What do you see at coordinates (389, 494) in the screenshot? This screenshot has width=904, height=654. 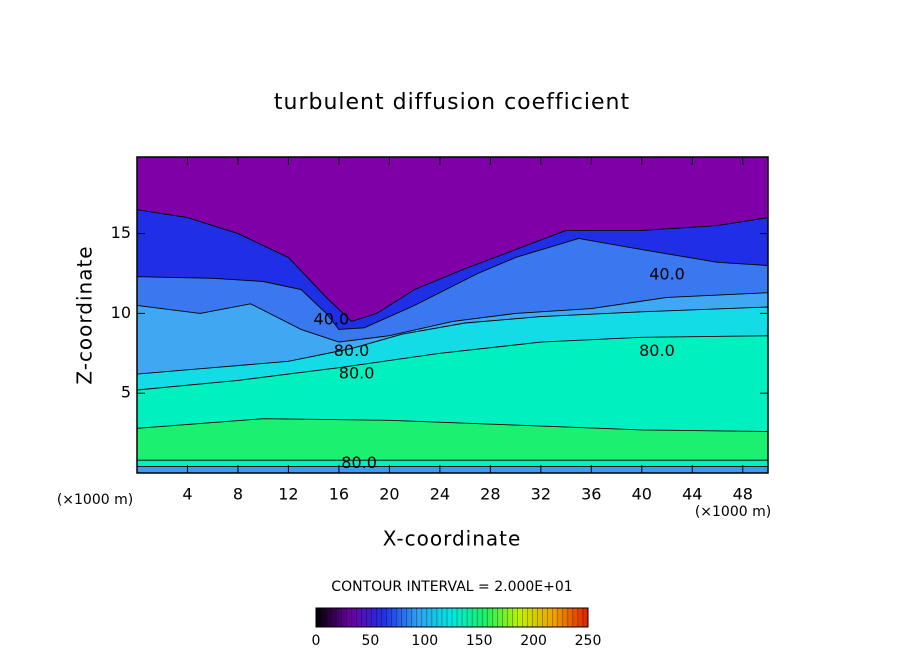 I see `x-tick-label: 20` at bounding box center [389, 494].